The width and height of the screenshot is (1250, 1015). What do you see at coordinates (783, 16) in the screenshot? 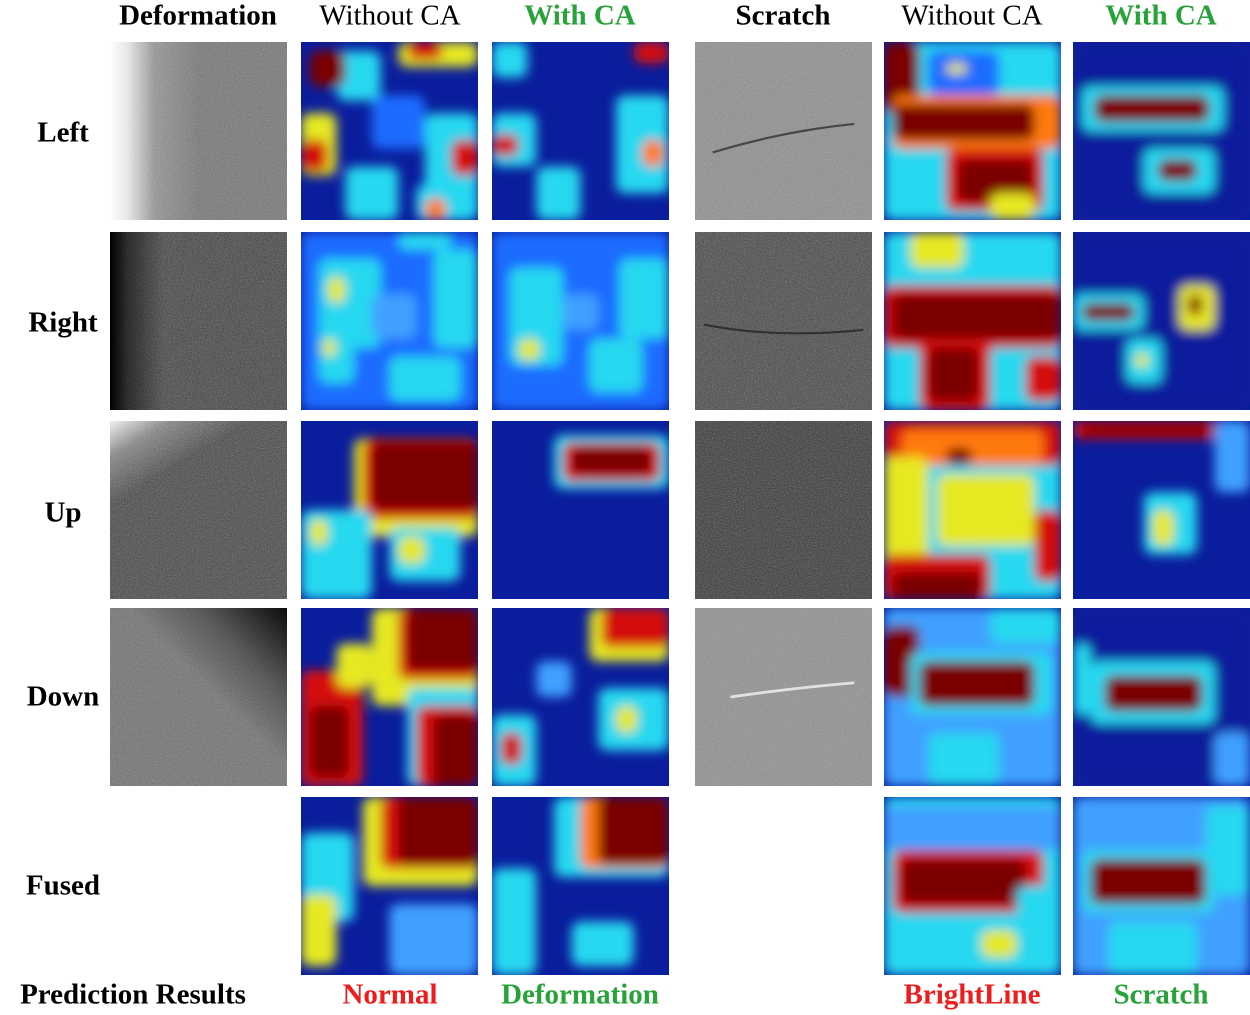
I see `header-scratch: Scratch` at bounding box center [783, 16].